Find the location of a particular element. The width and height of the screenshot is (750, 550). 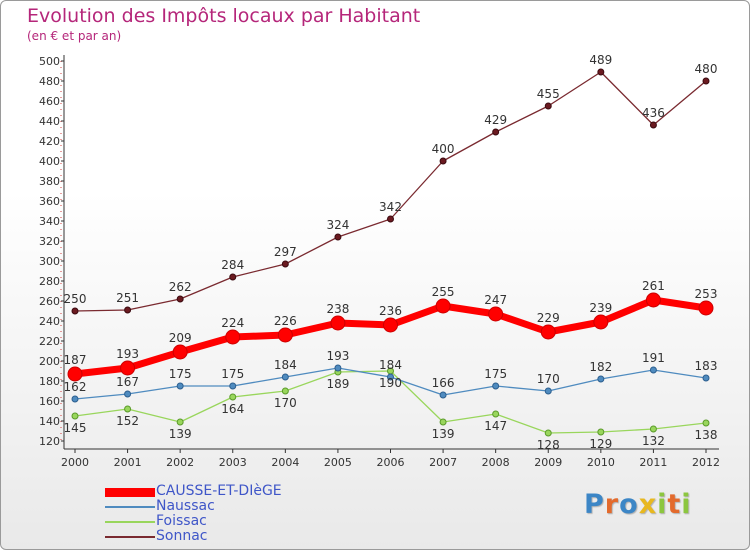

data-label: 262 is located at coordinates (180, 287).